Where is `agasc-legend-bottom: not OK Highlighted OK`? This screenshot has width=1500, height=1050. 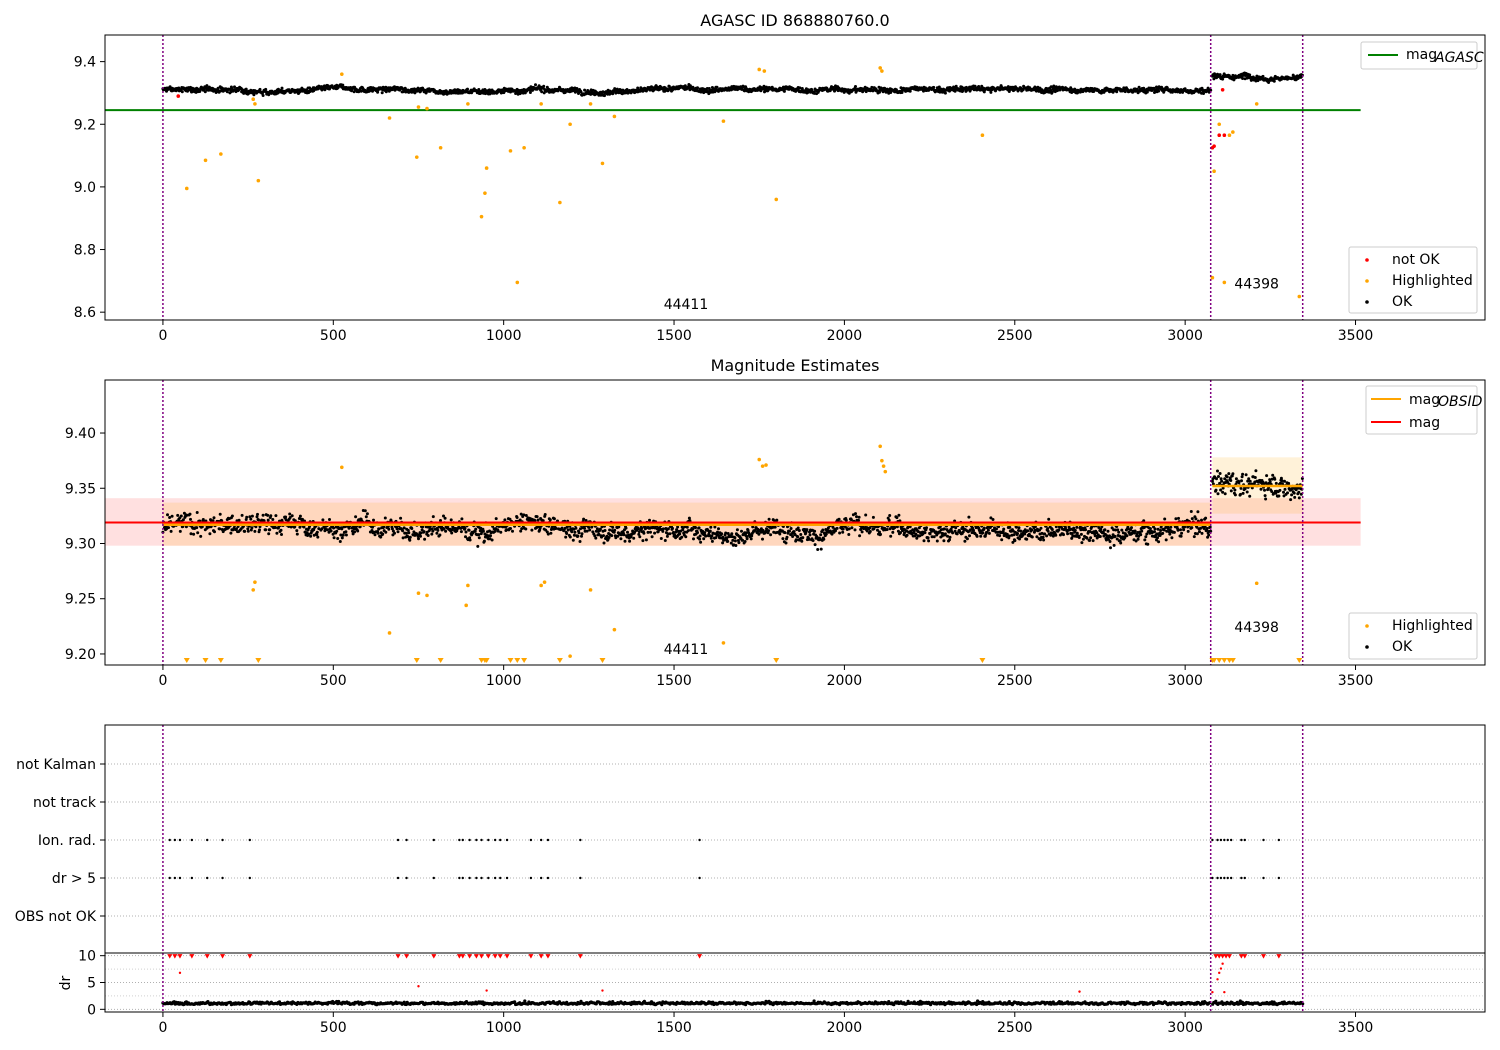
agasc-legend-bottom: not OK Highlighted OK is located at coordinates (1413, 280).